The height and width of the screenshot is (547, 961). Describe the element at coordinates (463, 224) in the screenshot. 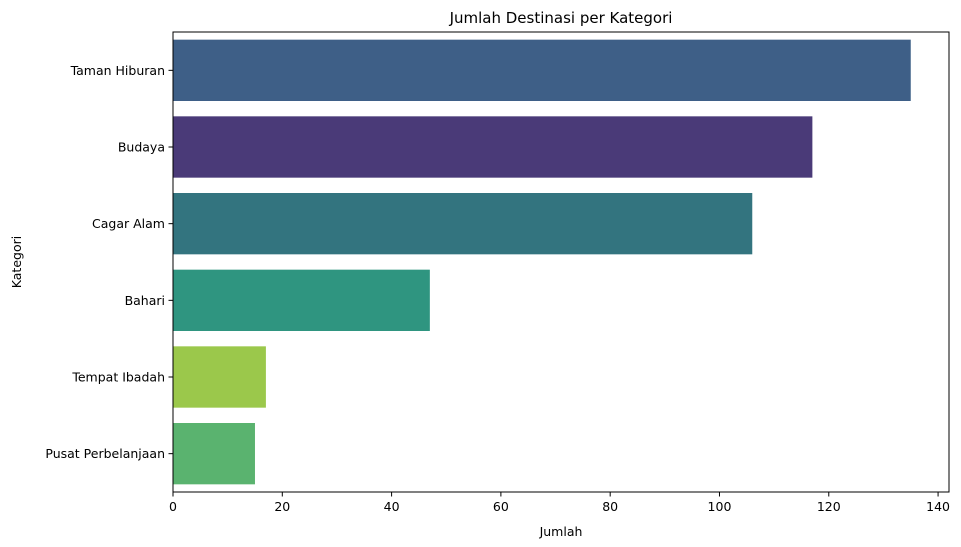

I see `bar-cagar-alam` at that location.